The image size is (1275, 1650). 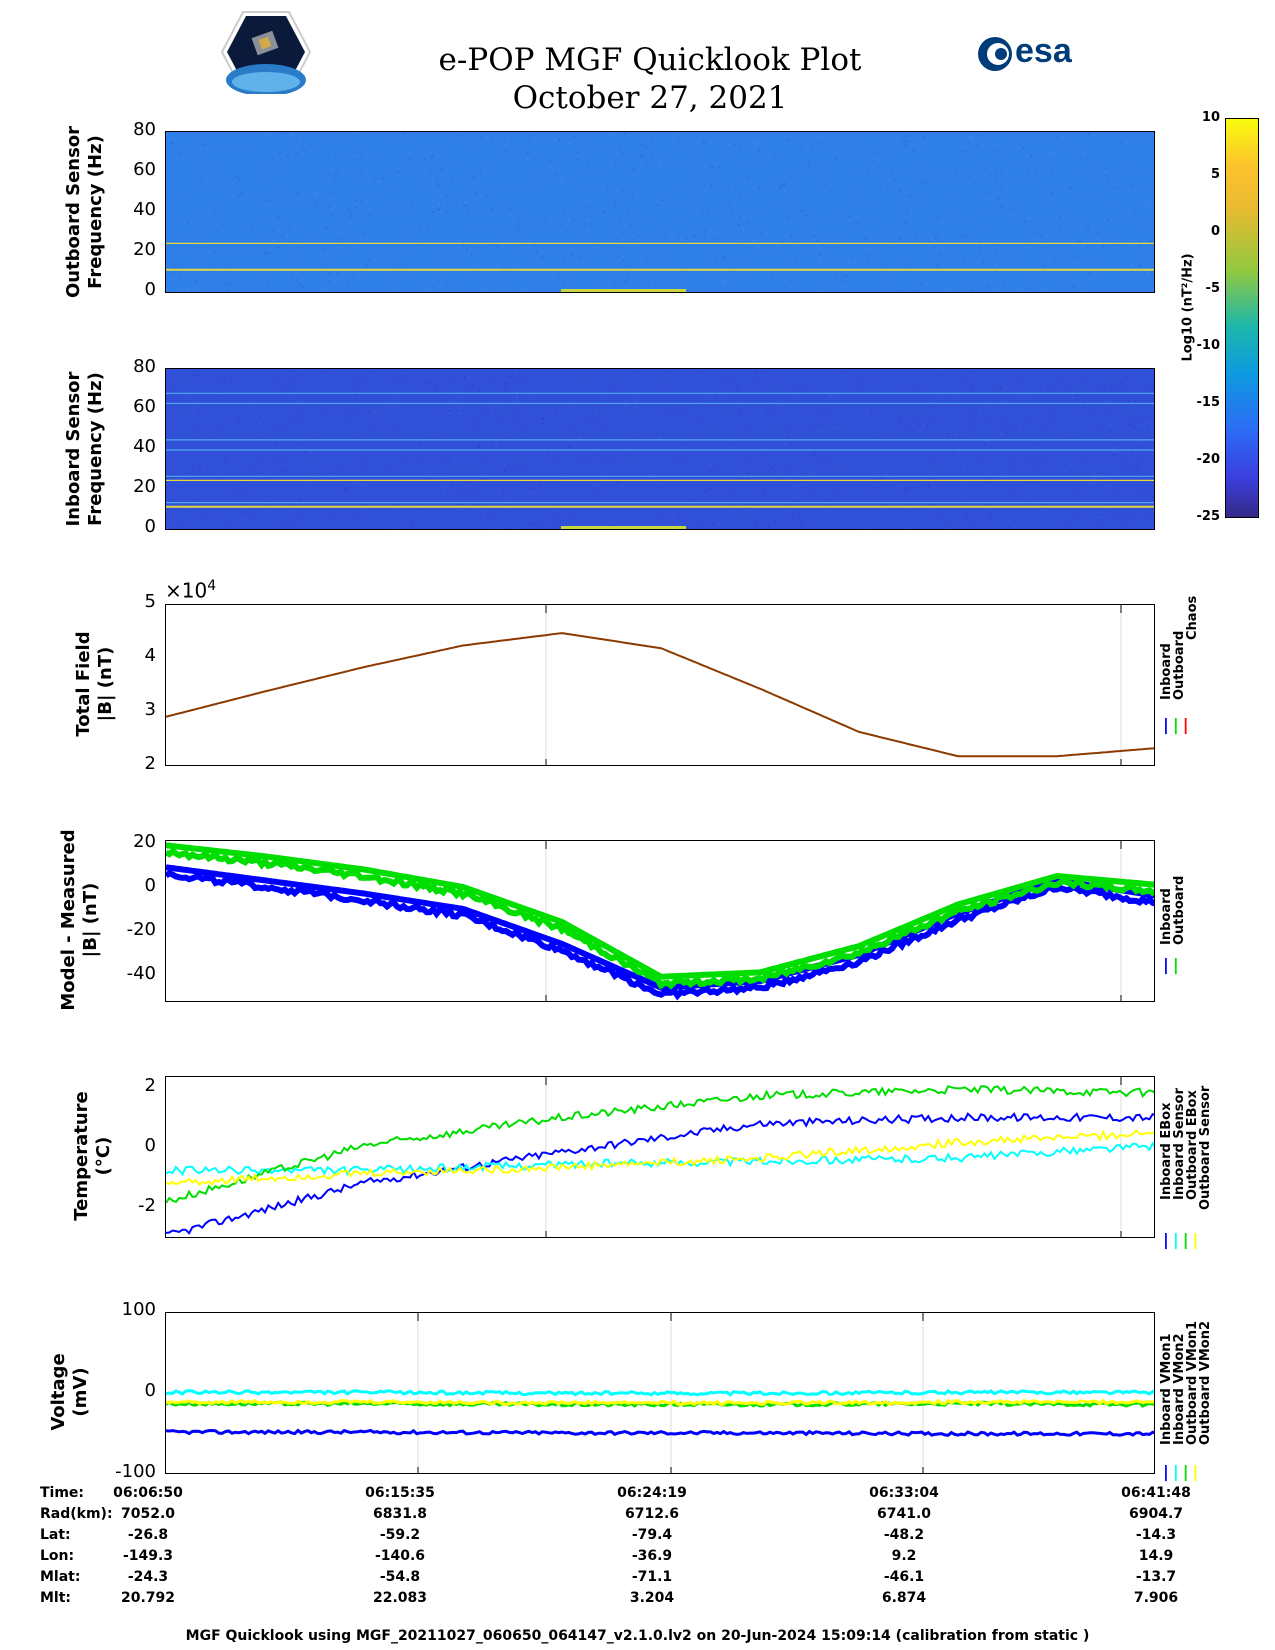 What do you see at coordinates (660, 695) in the screenshot?
I see `series-line-chaos` at bounding box center [660, 695].